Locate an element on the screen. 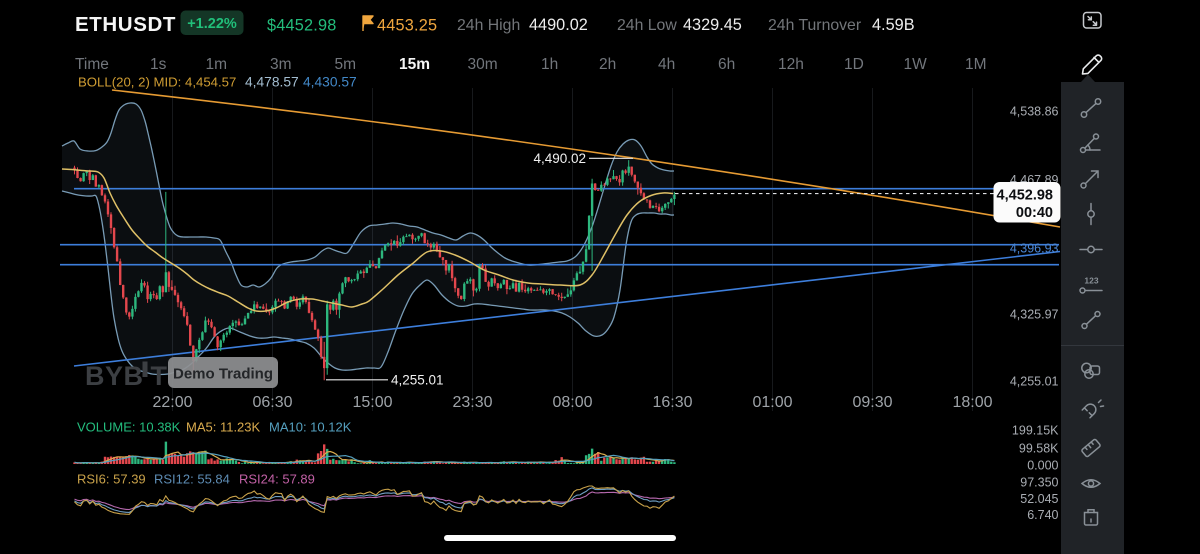 The height and width of the screenshot is (554, 1200). svg-text: 4.59B is located at coordinates (893, 25).